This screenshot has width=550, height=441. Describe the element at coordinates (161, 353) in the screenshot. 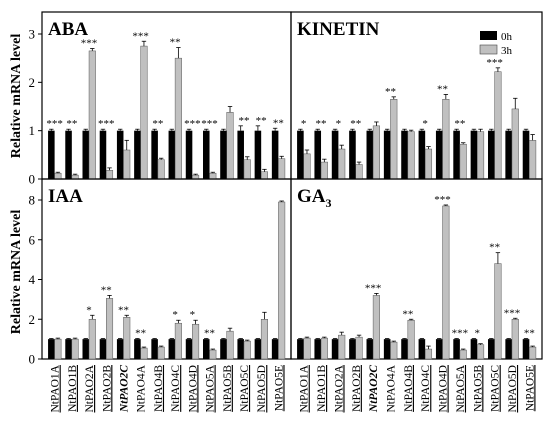

I see `bar-3h-NtPAO4B` at that location.